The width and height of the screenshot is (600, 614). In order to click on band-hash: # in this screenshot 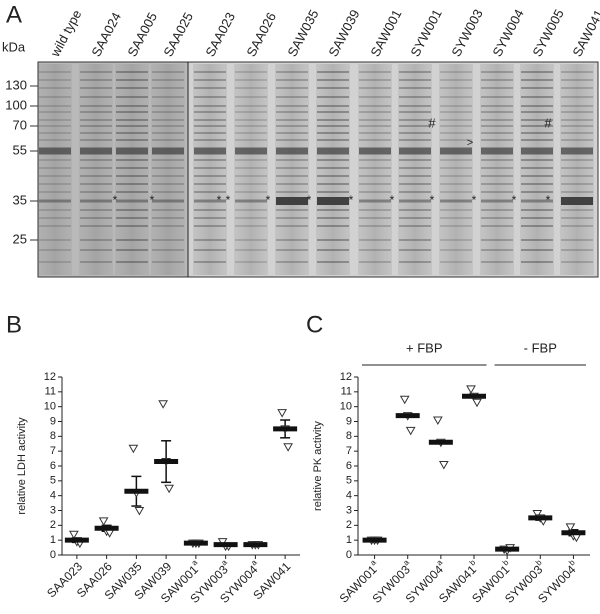, I will do `click(432, 122)`.